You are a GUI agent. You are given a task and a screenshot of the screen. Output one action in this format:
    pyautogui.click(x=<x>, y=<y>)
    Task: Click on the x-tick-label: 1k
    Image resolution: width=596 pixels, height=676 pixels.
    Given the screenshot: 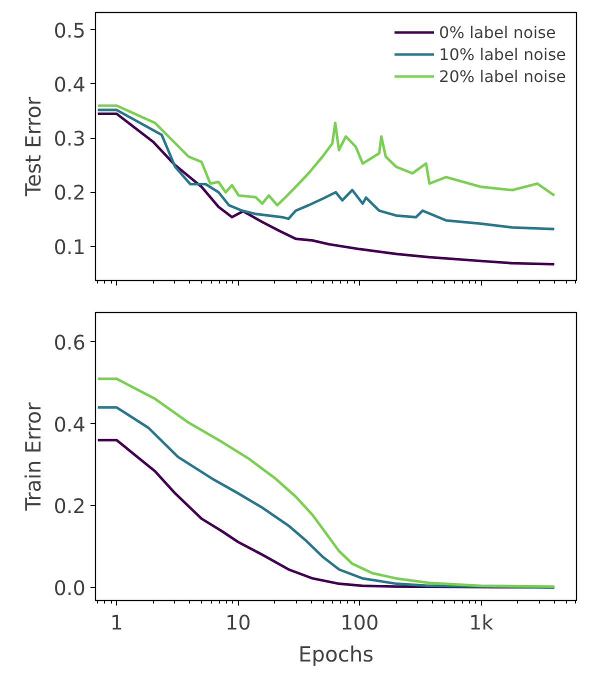 What is the action you would take?
    pyautogui.click(x=481, y=622)
    